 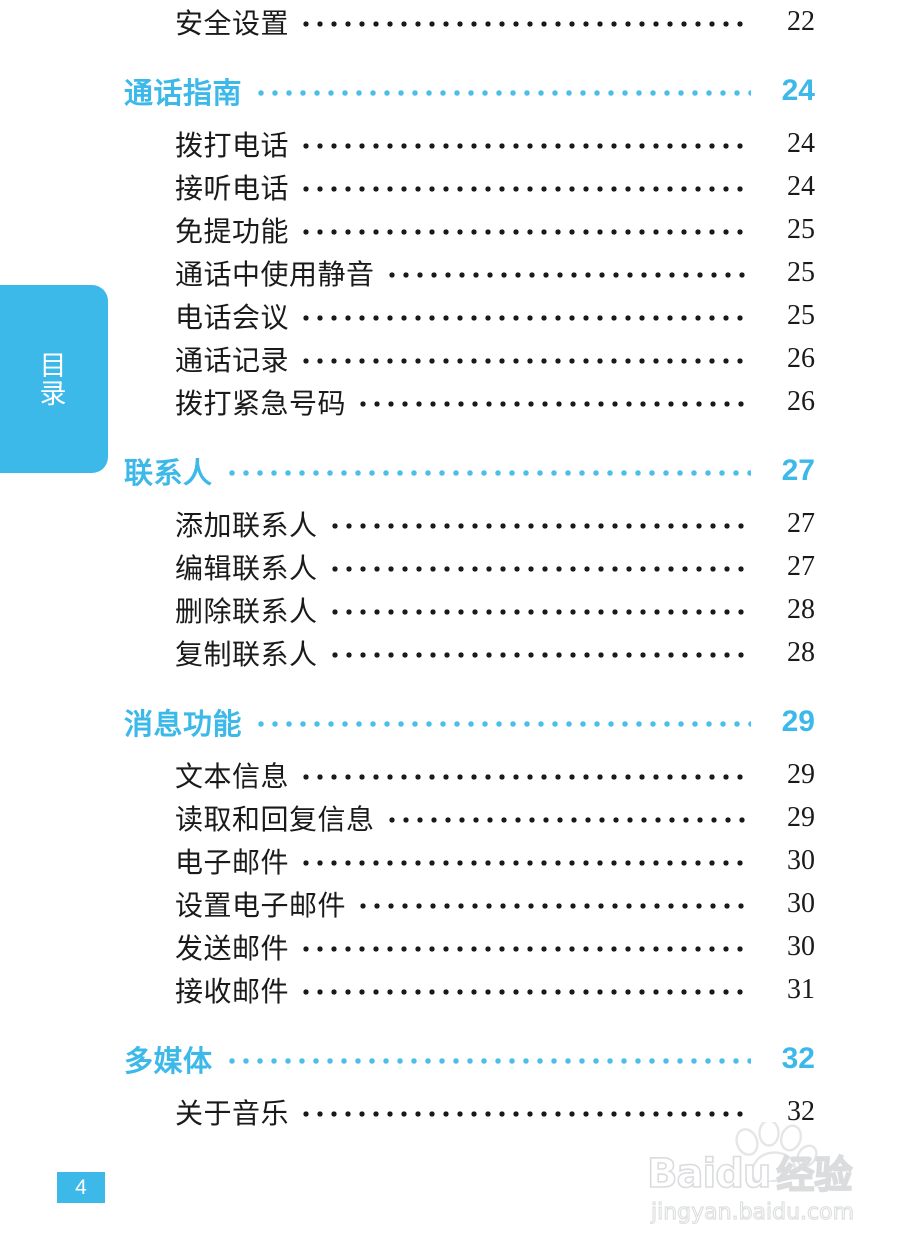 What do you see at coordinates (232, 361) in the screenshot?
I see `toc-entry-title: 通话记录` at bounding box center [232, 361].